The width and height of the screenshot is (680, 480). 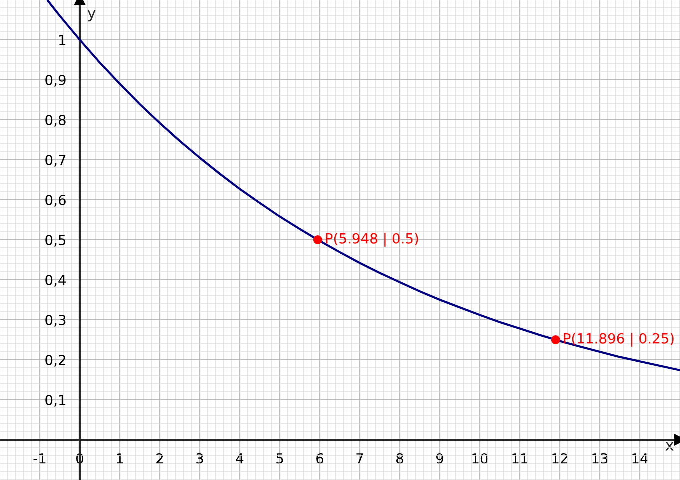 I want to click on annotation: P(11.896 | 0.25), so click(x=619, y=340).